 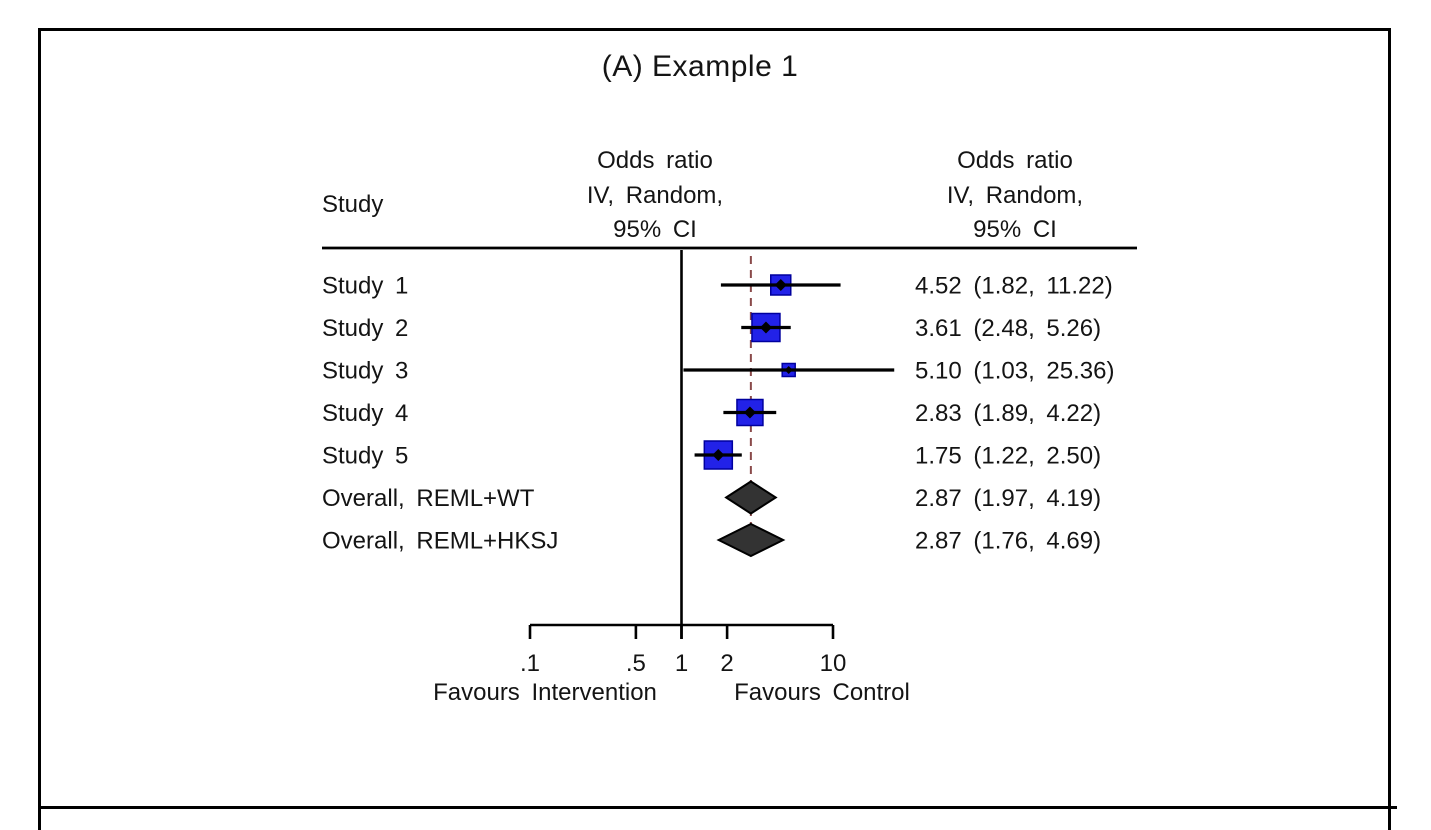 What do you see at coordinates (726, 663) in the screenshot?
I see `x-axis-tick-label: 2` at bounding box center [726, 663].